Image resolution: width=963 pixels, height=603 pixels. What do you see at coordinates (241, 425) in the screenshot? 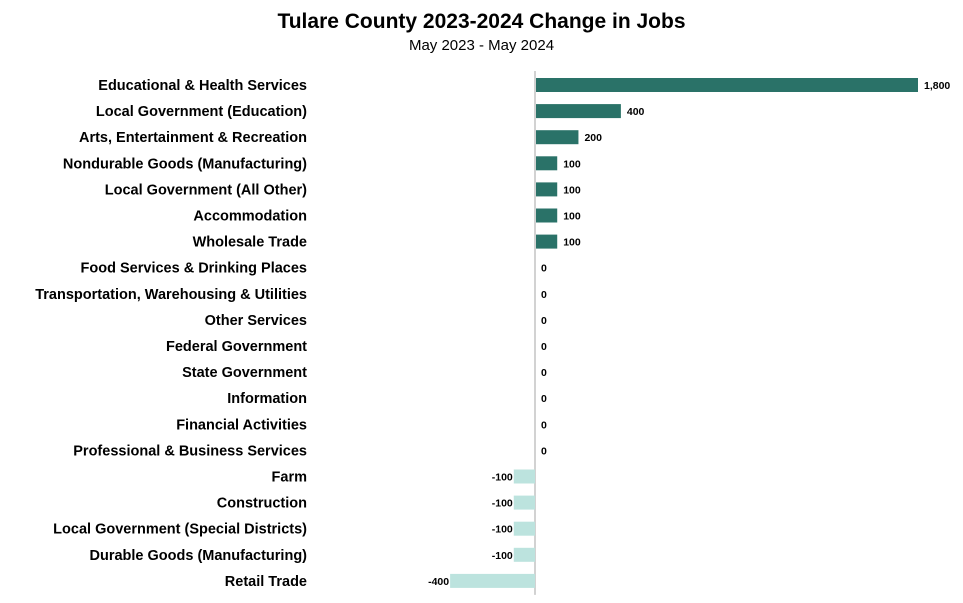
I see `category-label: Financial Activities` at bounding box center [241, 425].